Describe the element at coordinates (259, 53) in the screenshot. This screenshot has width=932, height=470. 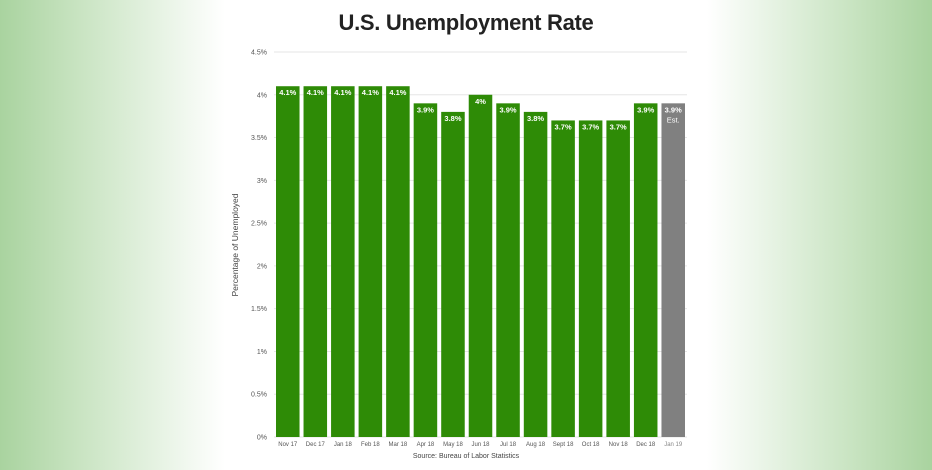
I see `y-tick-label: 4.5%` at that location.